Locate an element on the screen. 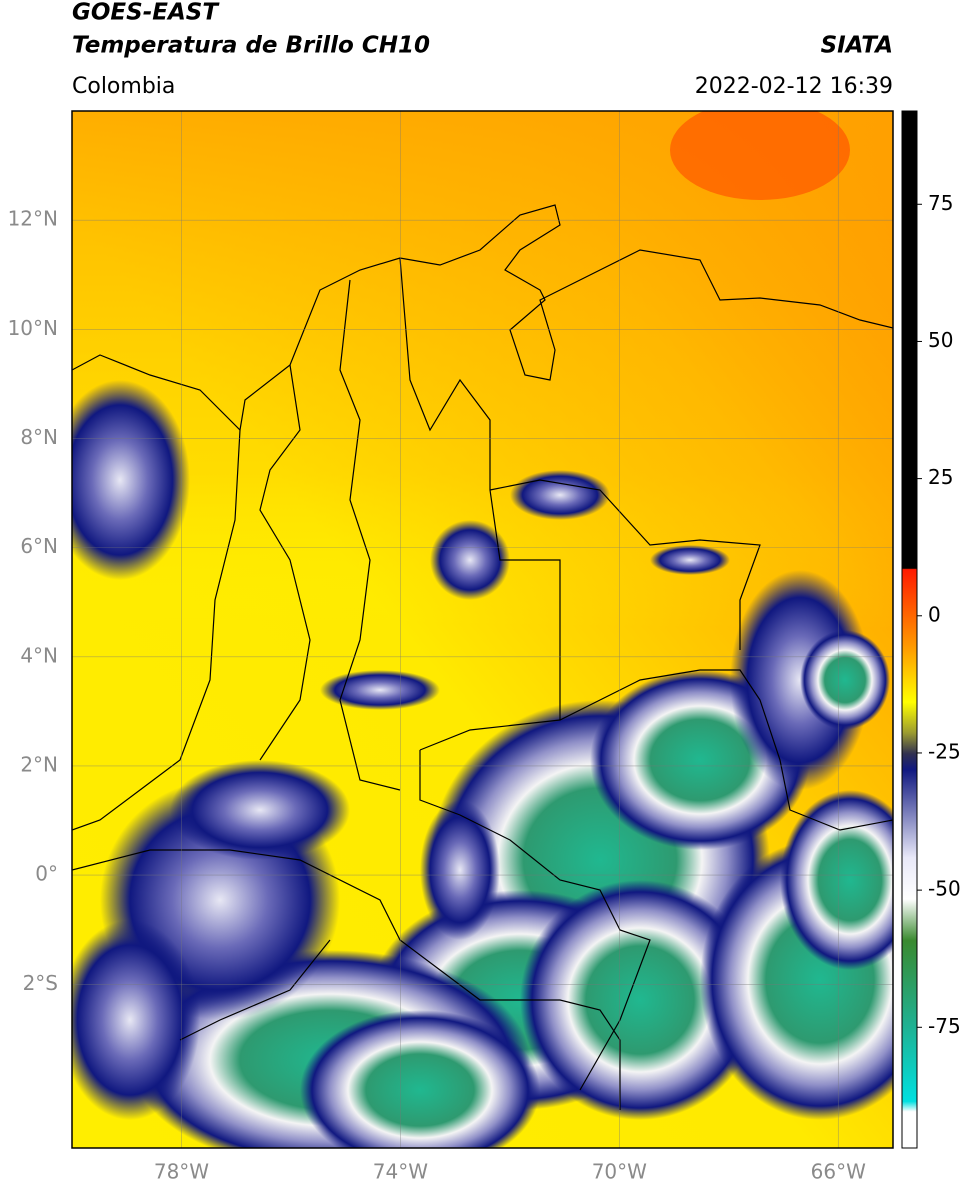 This screenshot has height=1190, width=966. colorbar-tick-label: -75 is located at coordinates (944, 1026).